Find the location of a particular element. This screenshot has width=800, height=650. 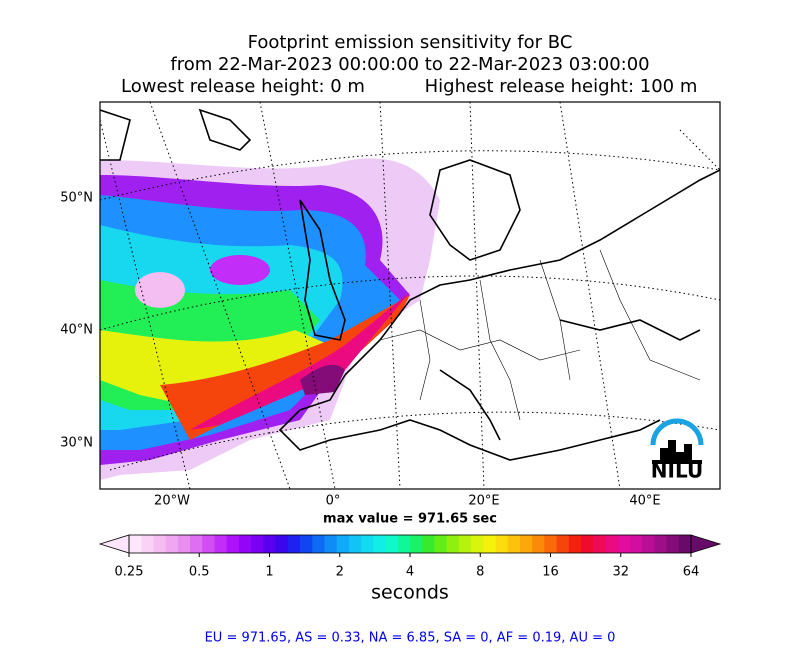

colorbar-tick-label: 8 is located at coordinates (480, 572).